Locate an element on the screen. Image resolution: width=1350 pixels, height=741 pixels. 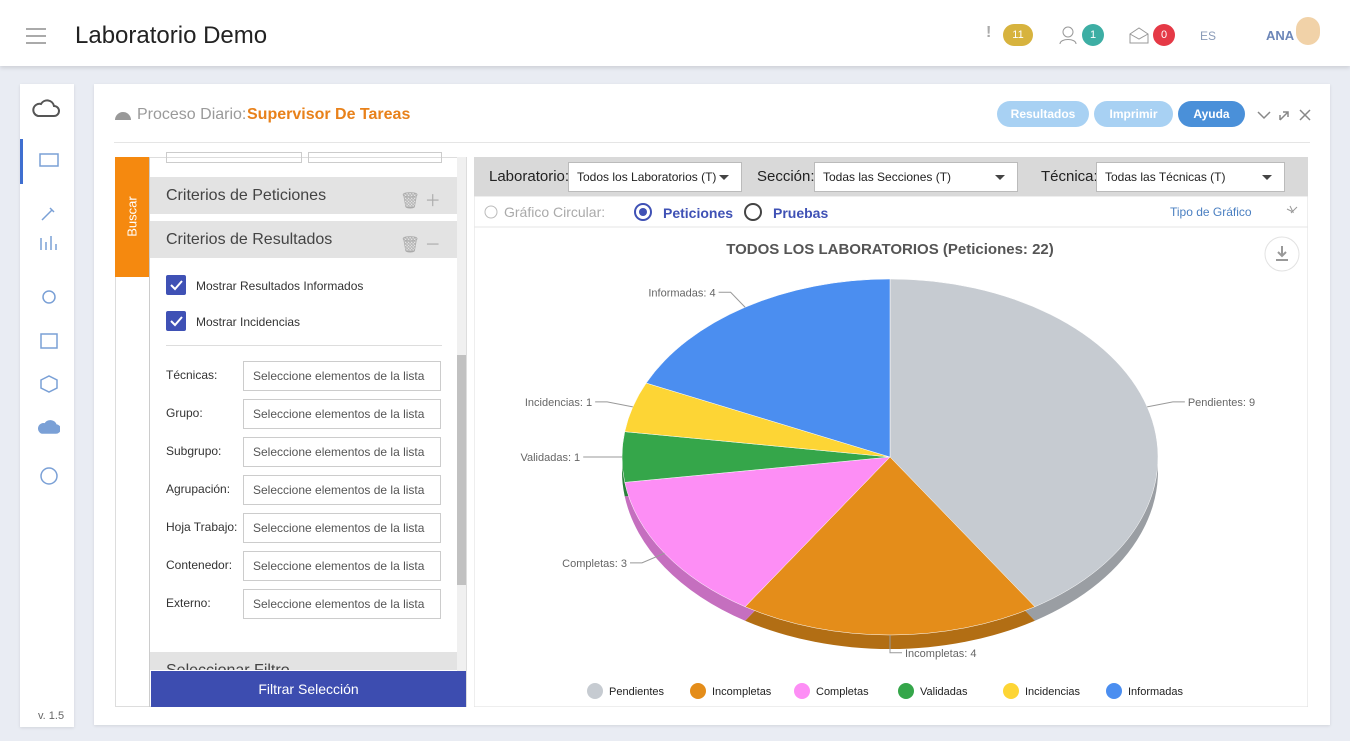
checkbox-label: Mostrar Resultados Informados is located at coordinates (280, 286).